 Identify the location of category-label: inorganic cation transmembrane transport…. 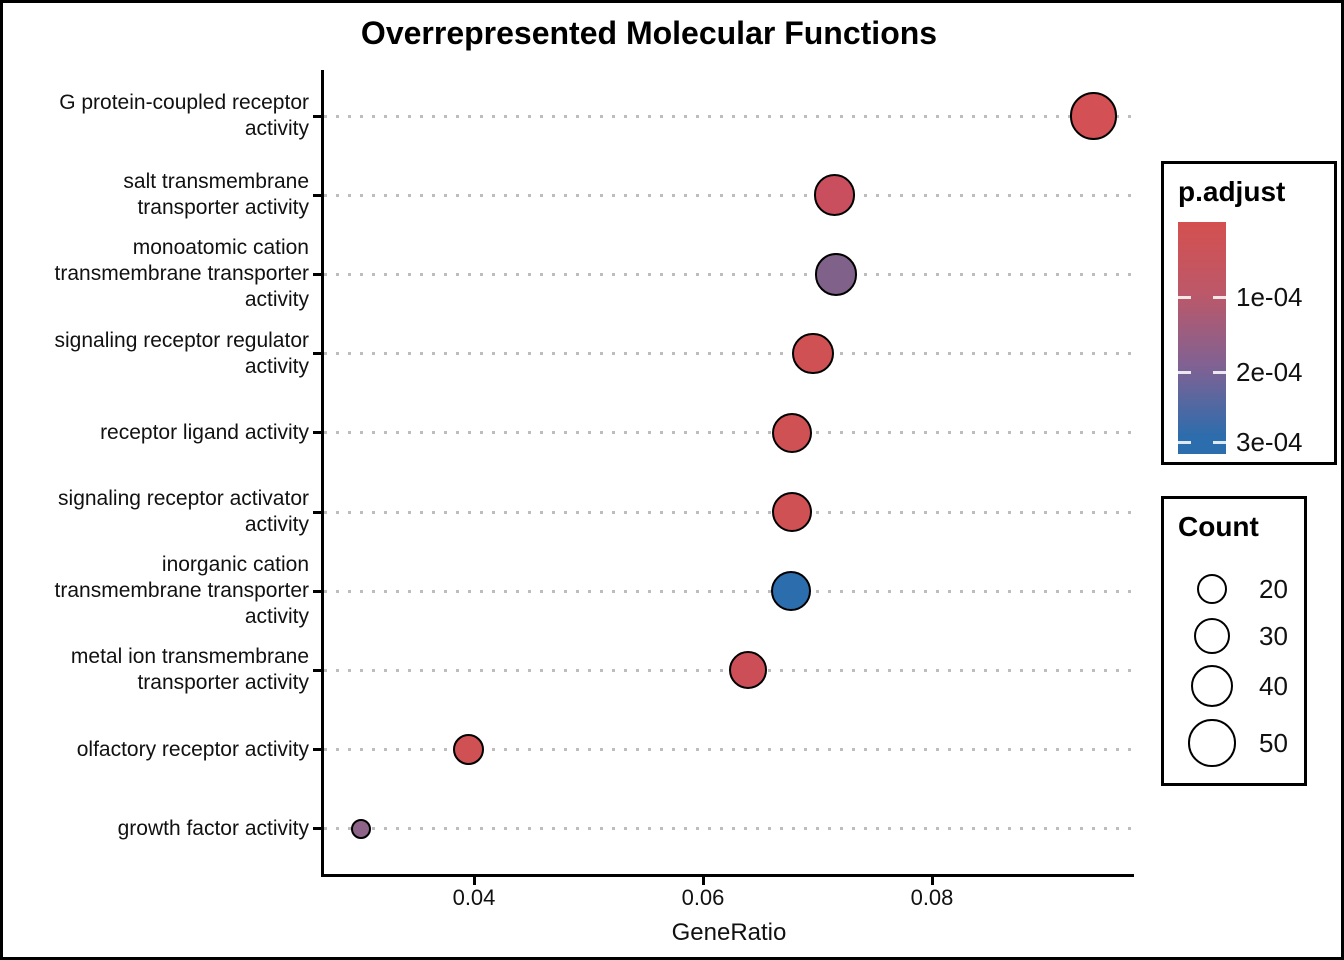
(181, 591).